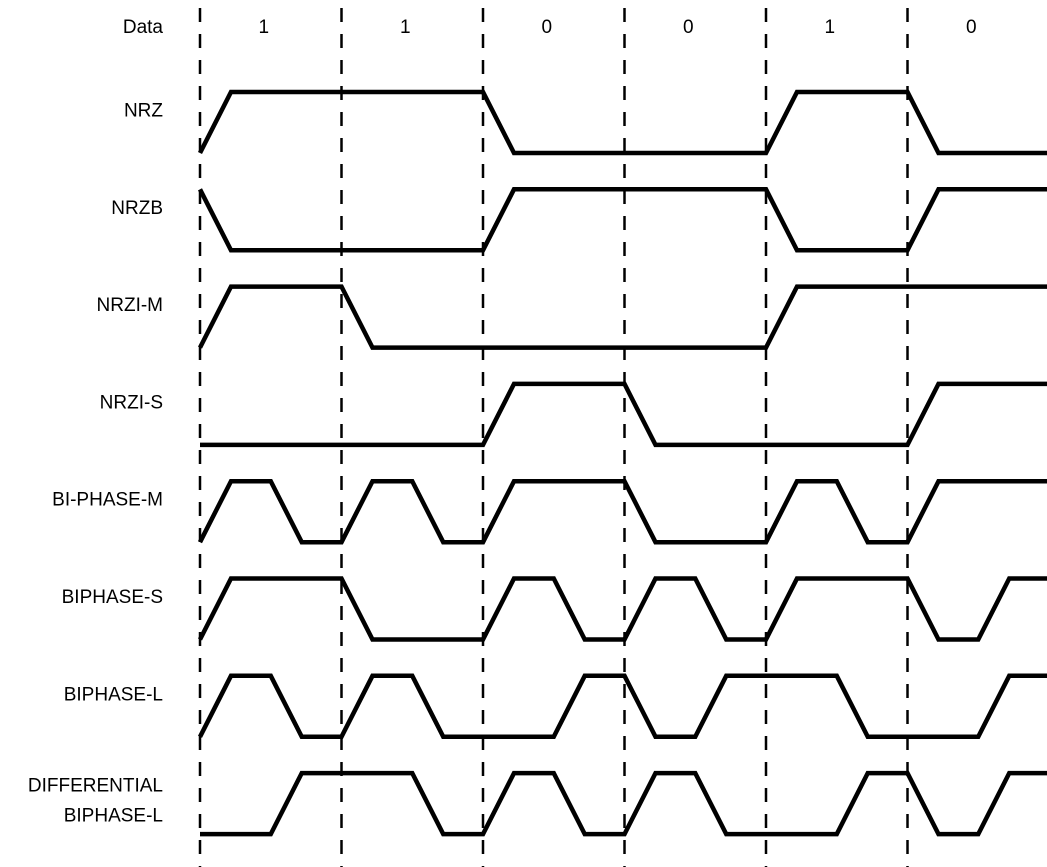 The height and width of the screenshot is (867, 1047). What do you see at coordinates (143, 27) in the screenshot?
I see `data-row-label: Data` at bounding box center [143, 27].